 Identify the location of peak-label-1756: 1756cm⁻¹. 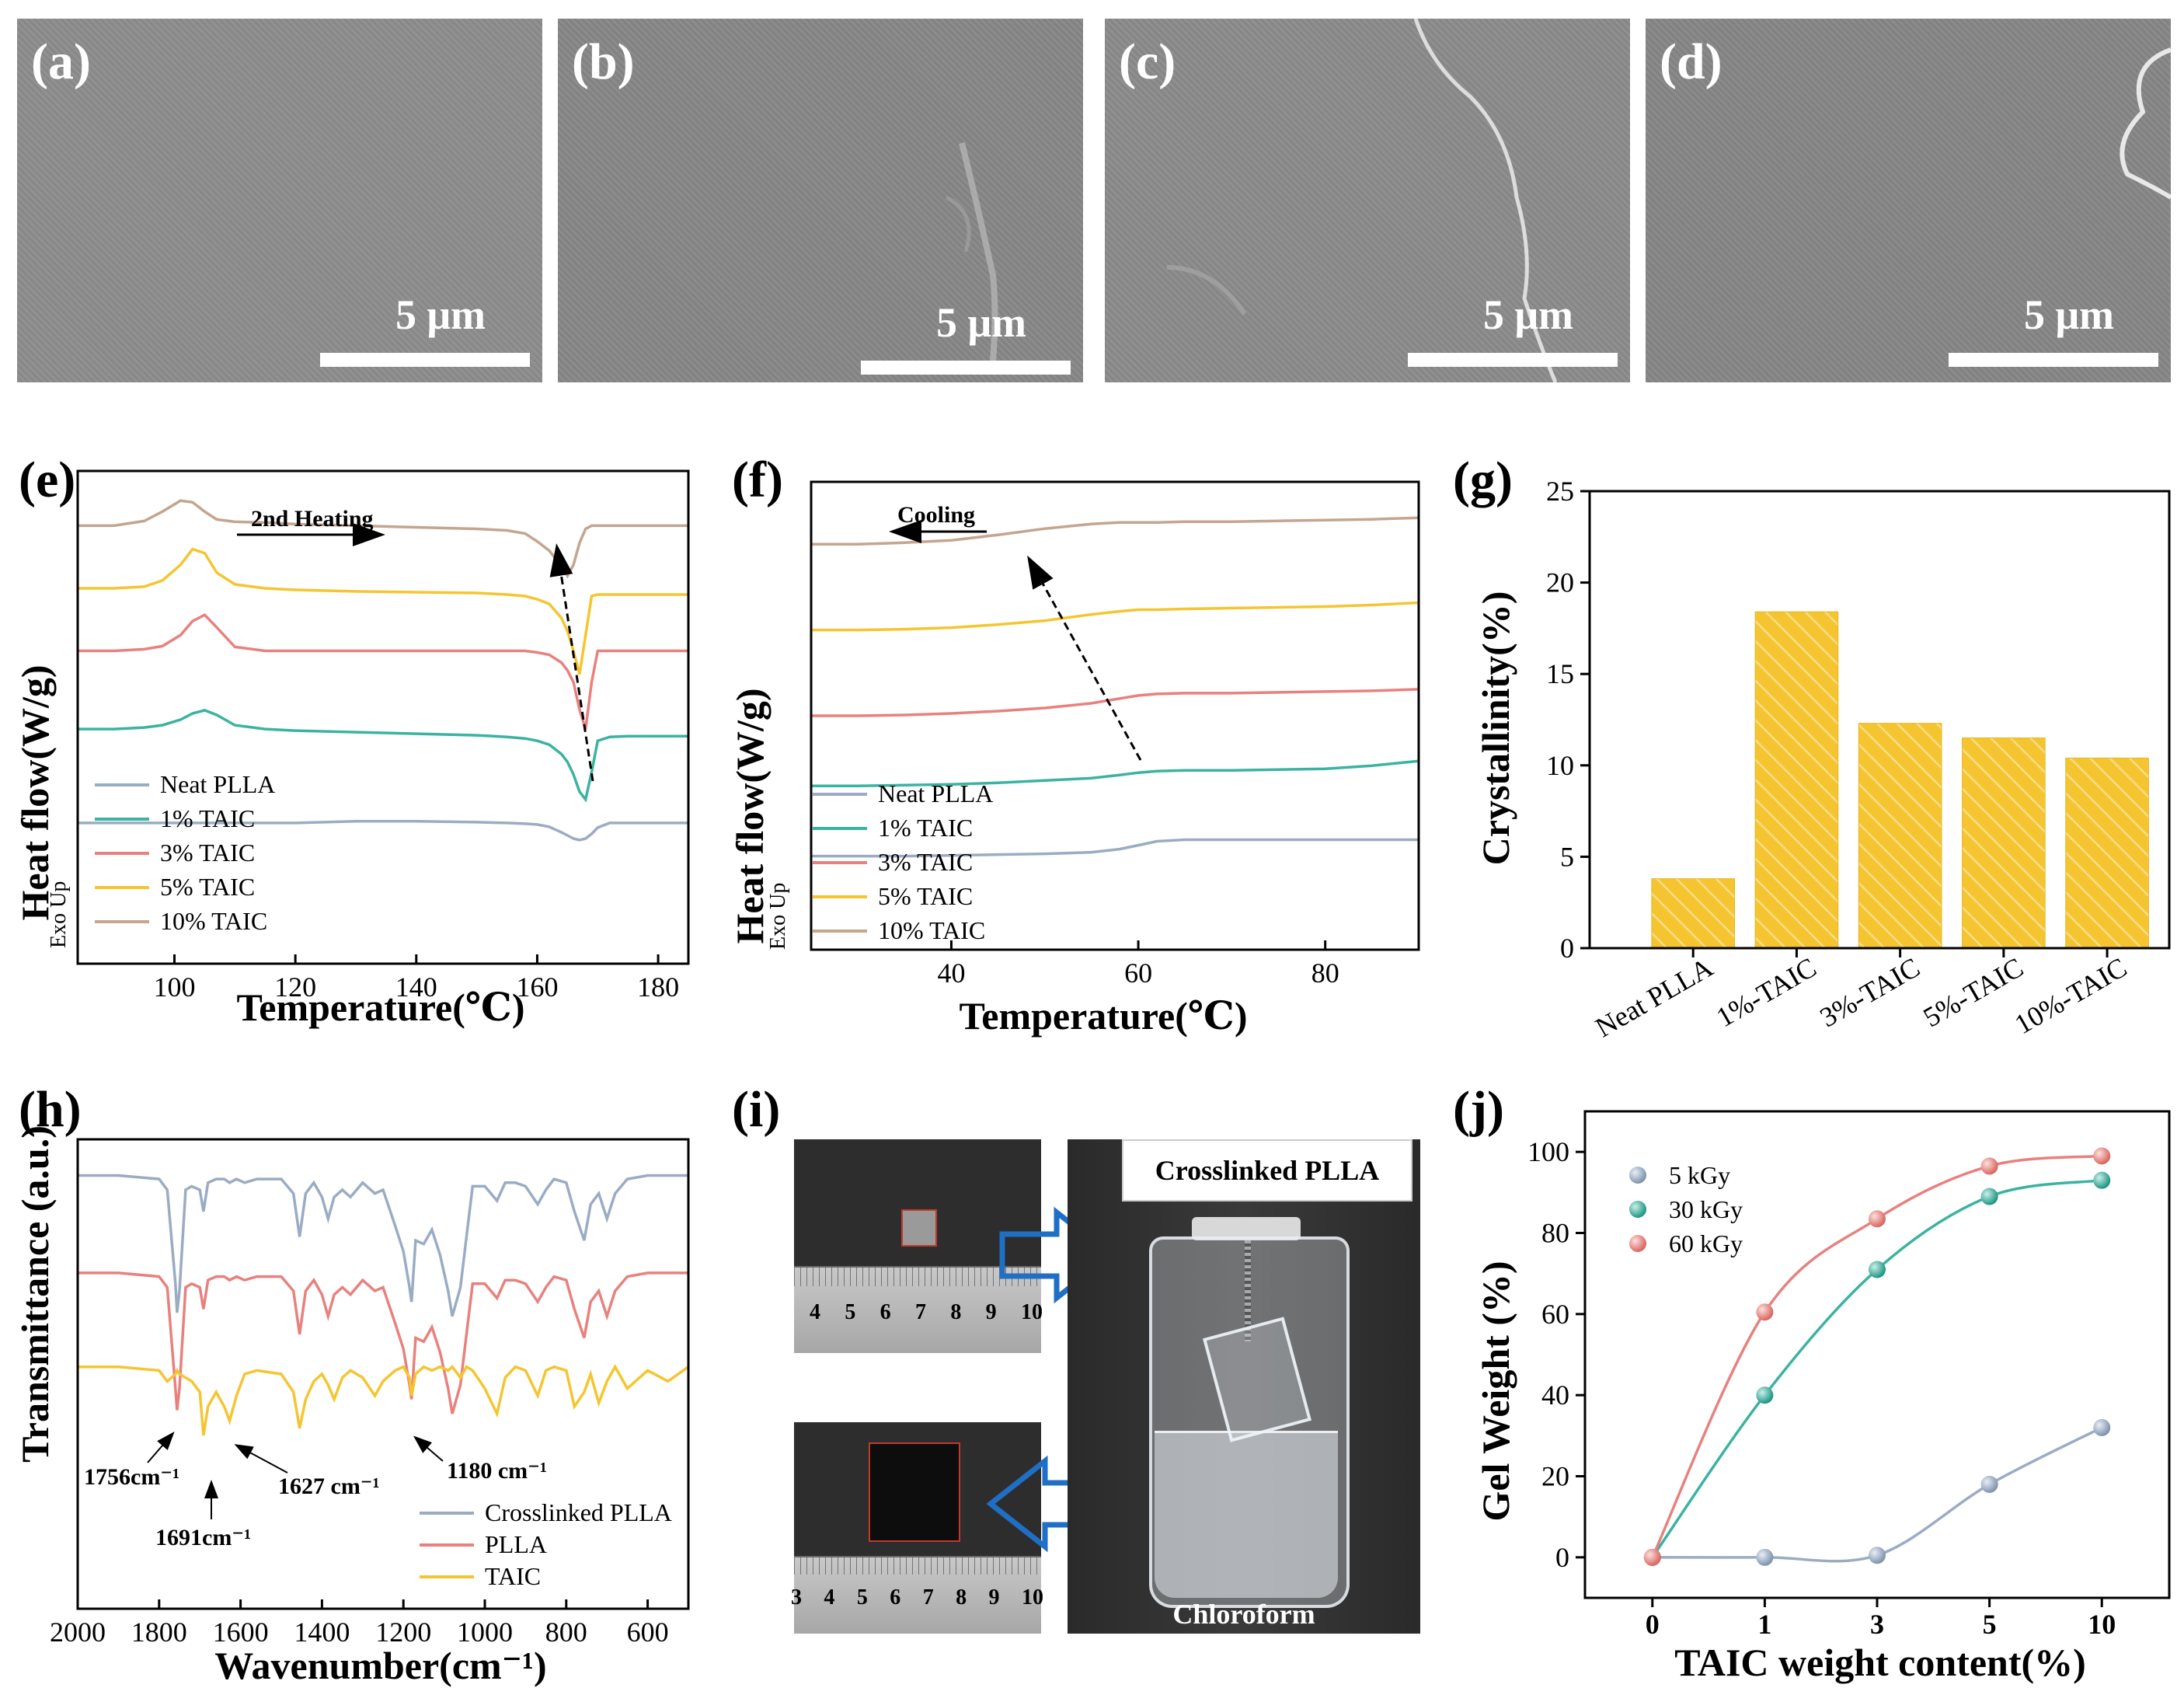
(131, 1477).